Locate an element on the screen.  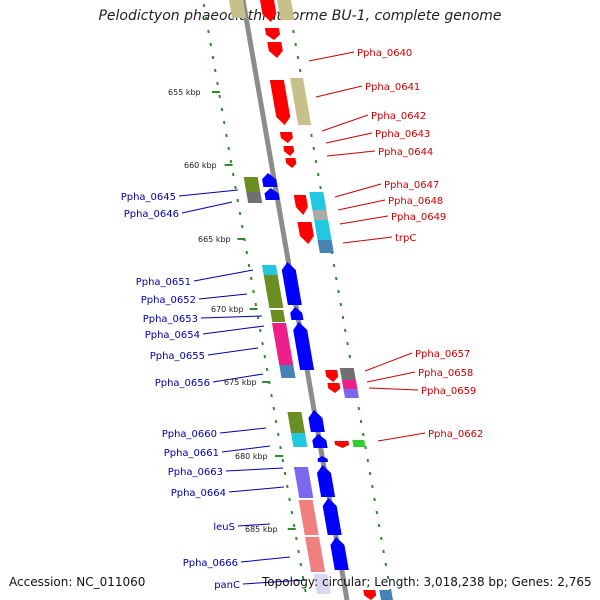
forward-gene-label: Ppha_0648 is located at coordinates (415, 201).